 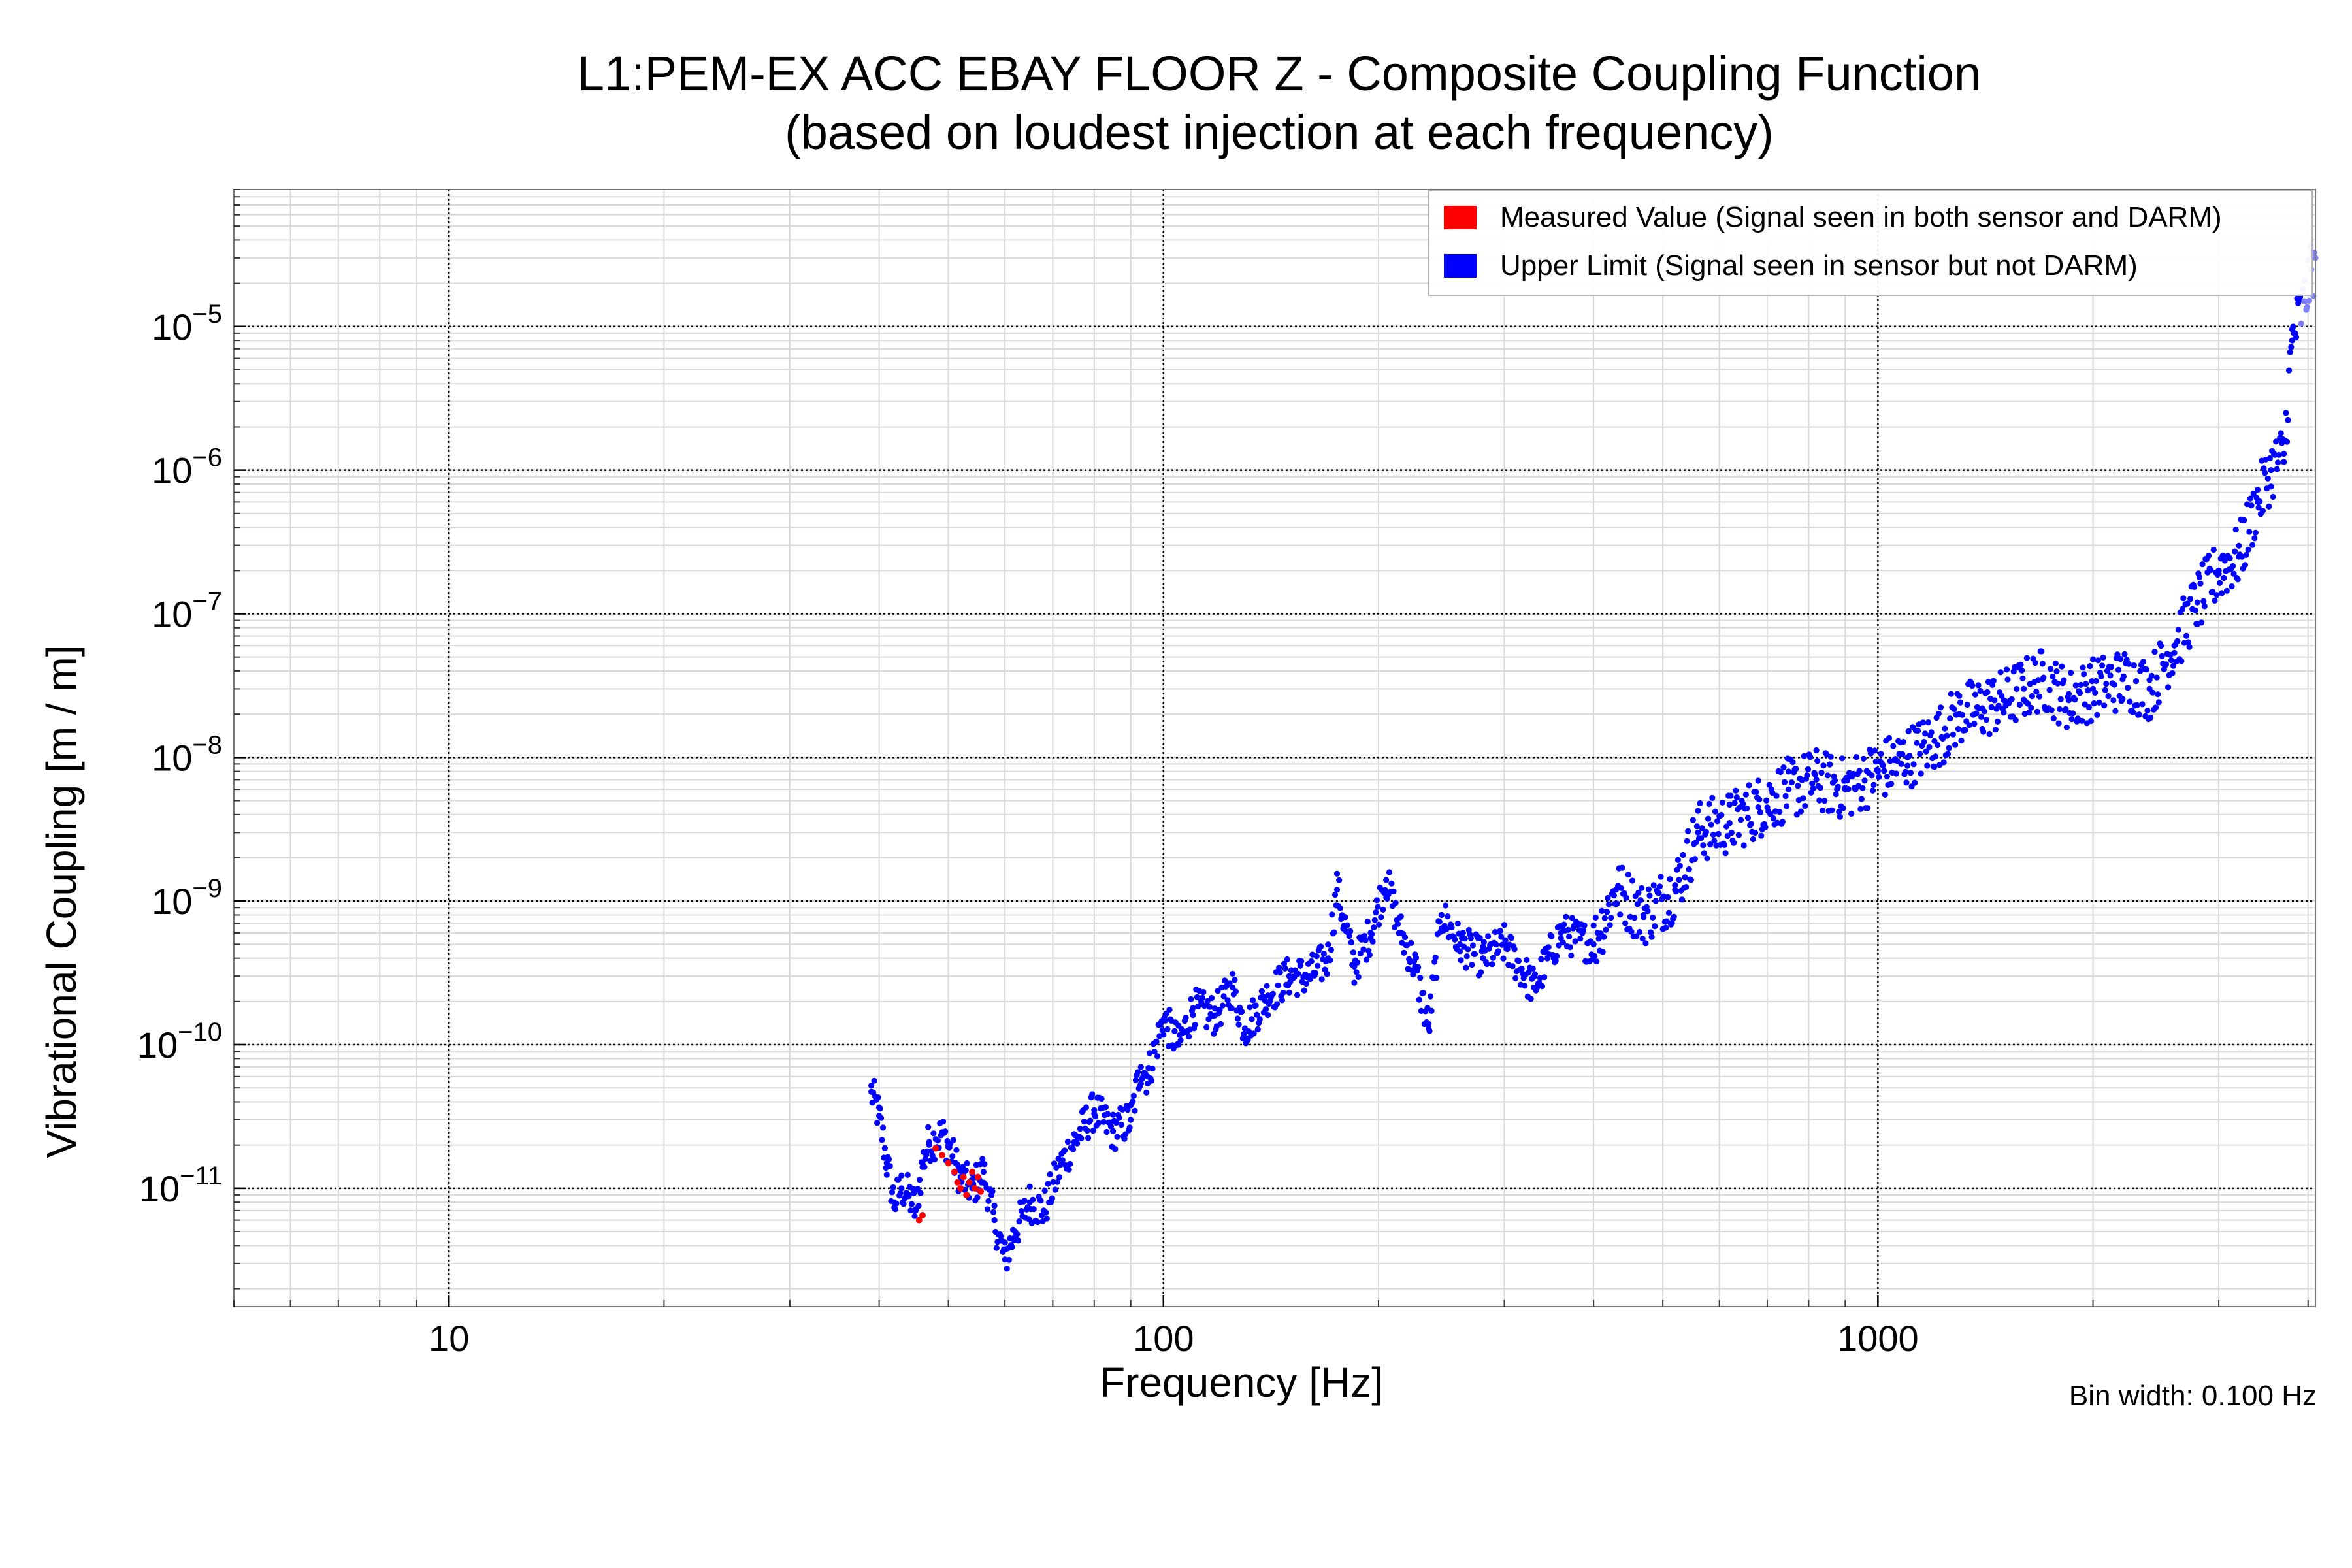 I want to click on bin-width-note: Bin width: 0.100 Hz, so click(x=2192, y=1396).